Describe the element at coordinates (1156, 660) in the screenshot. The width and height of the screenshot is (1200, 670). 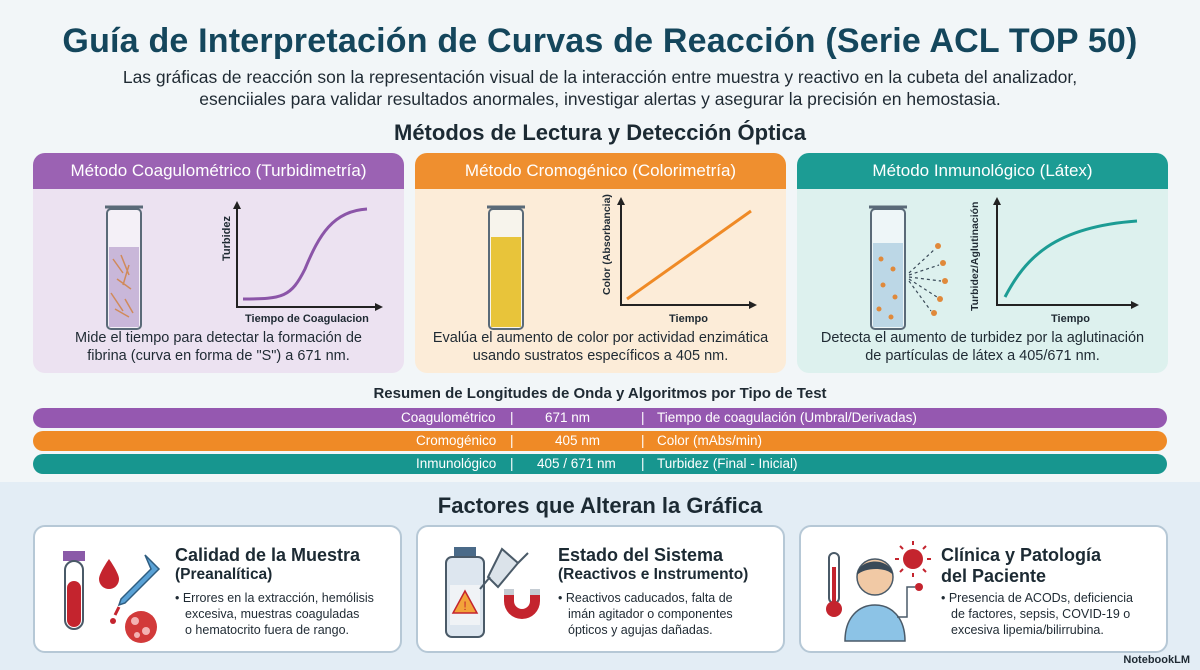
I see `brand-watermark: NotebookLM` at that location.